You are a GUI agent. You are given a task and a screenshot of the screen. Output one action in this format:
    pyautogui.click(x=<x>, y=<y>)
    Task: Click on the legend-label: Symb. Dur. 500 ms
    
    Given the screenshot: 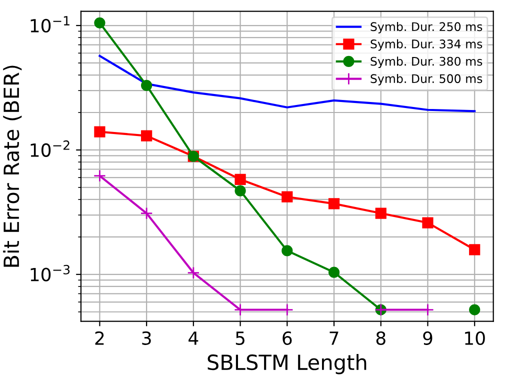 What is the action you would take?
    pyautogui.click(x=426, y=80)
    